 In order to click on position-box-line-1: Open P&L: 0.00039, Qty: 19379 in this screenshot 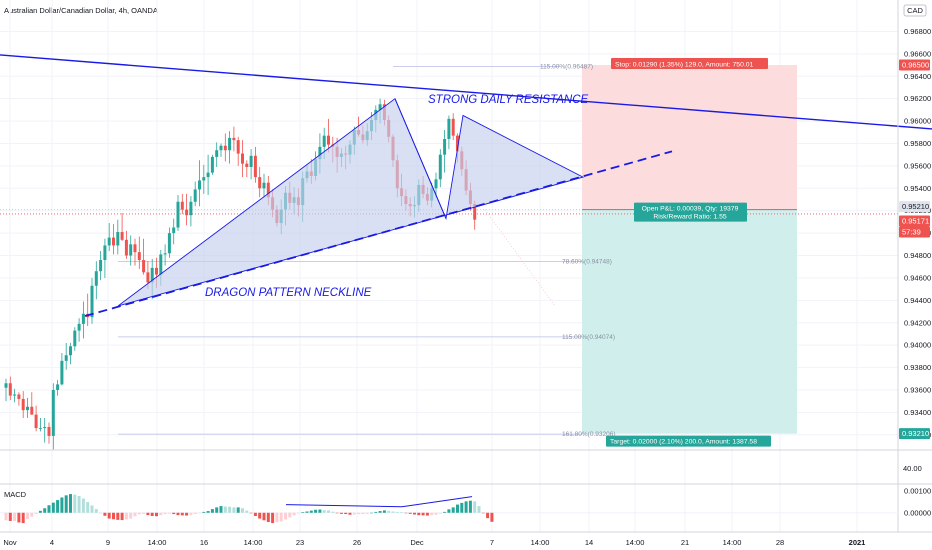, I will do `click(690, 209)`.